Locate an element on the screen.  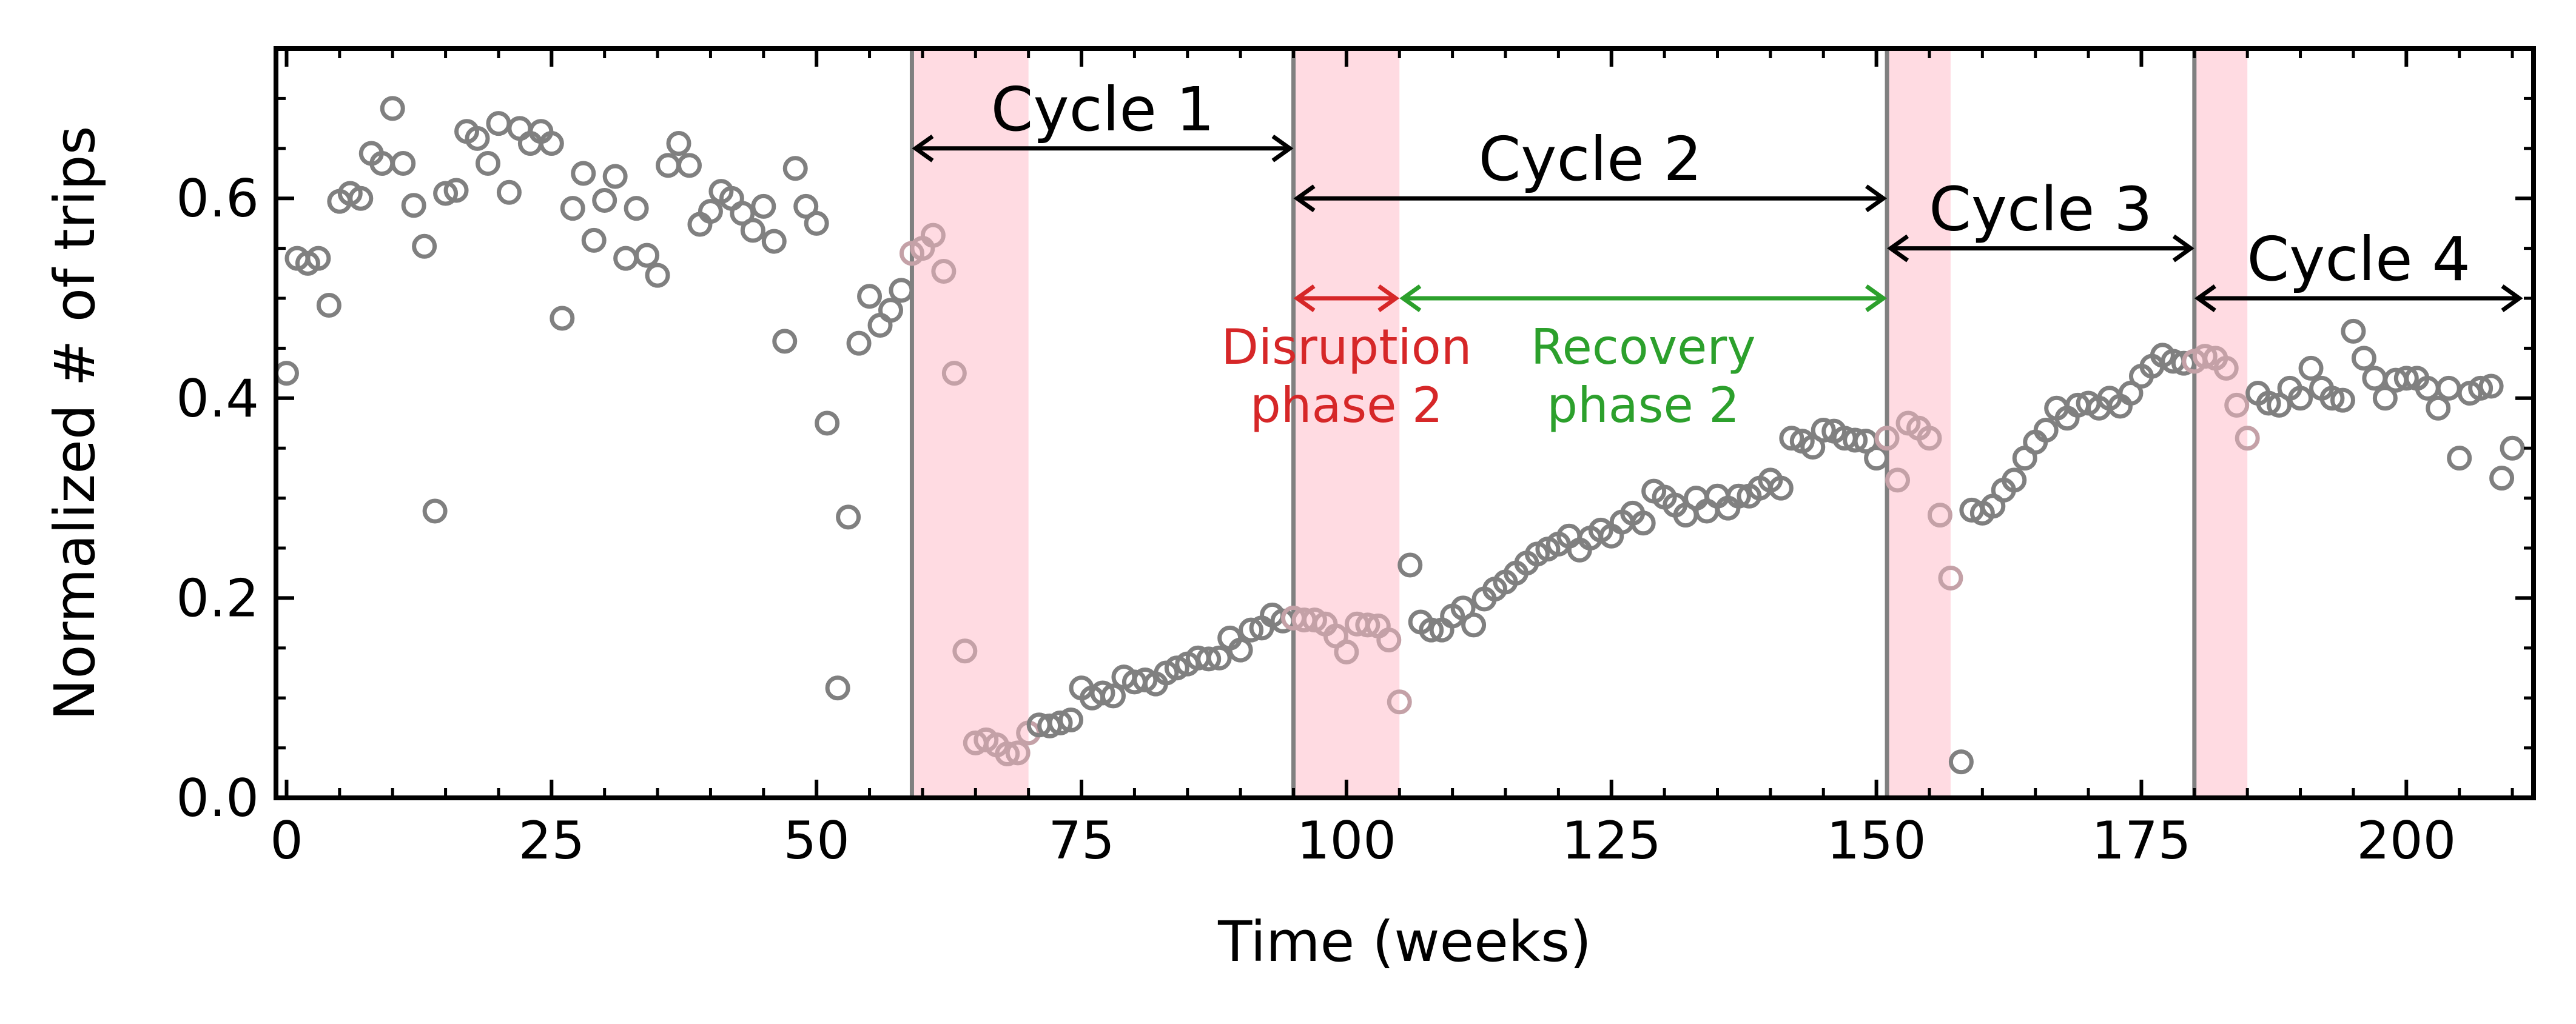
disruption-phase-label-line2: phase 2 is located at coordinates (1346, 405).